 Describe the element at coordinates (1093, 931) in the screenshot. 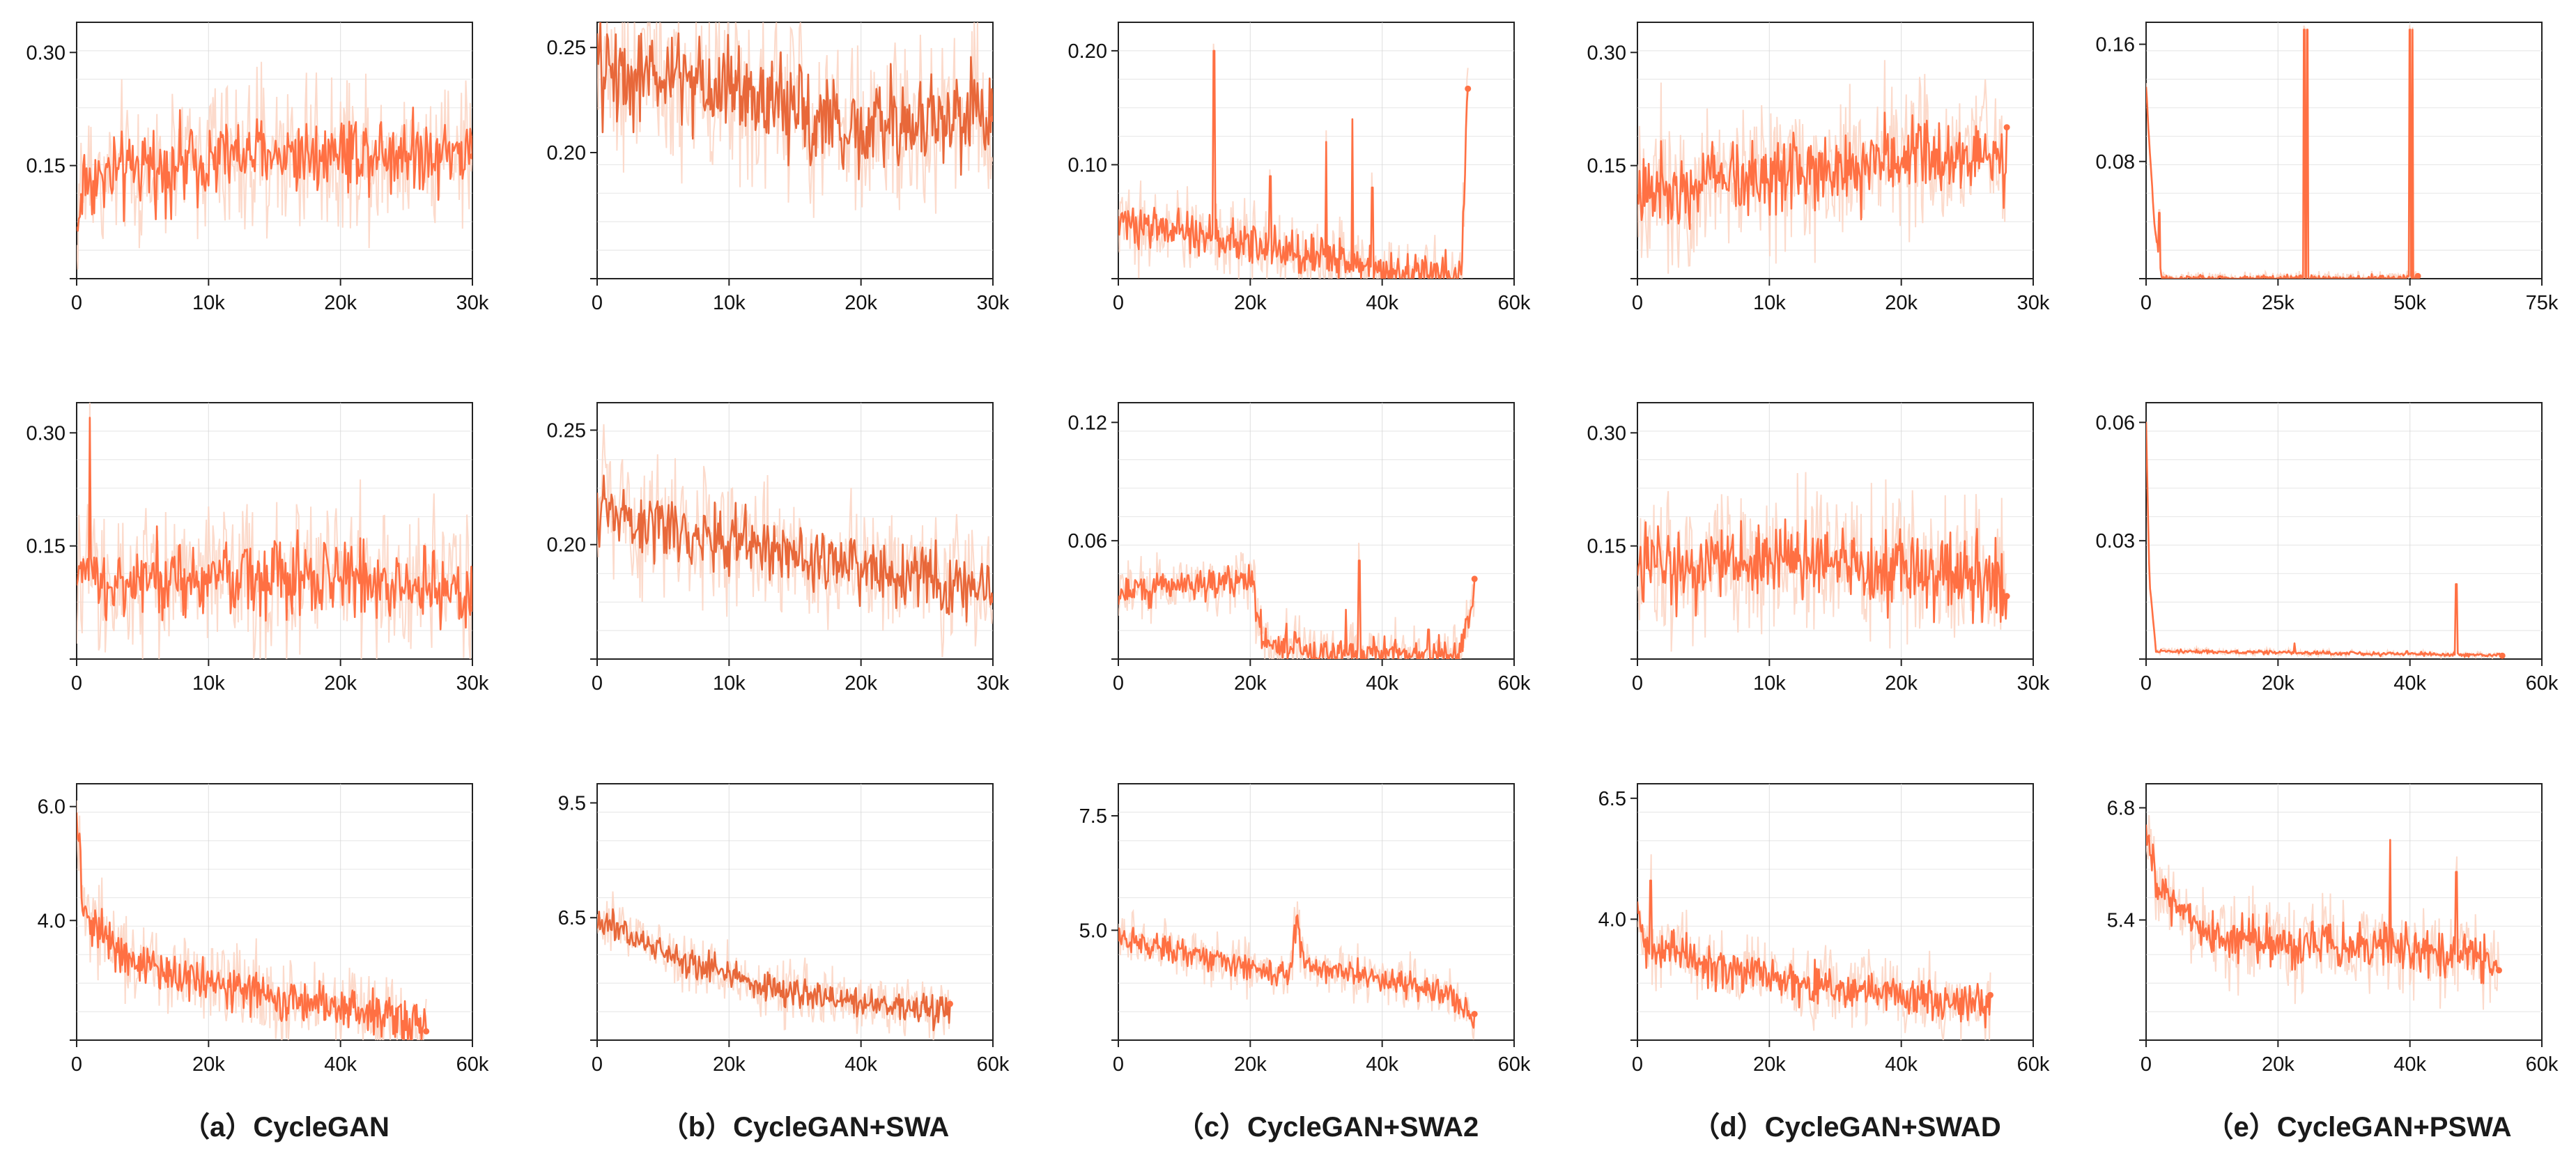

I see `y-tick-label: 5.0` at that location.